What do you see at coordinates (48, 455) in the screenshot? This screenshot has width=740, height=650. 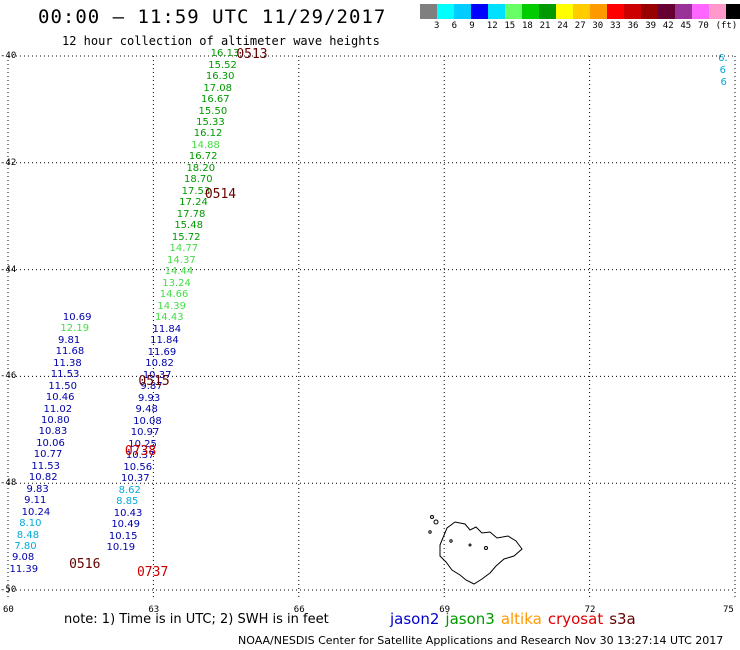 I see `wave-height-label: 10.77` at bounding box center [48, 455].